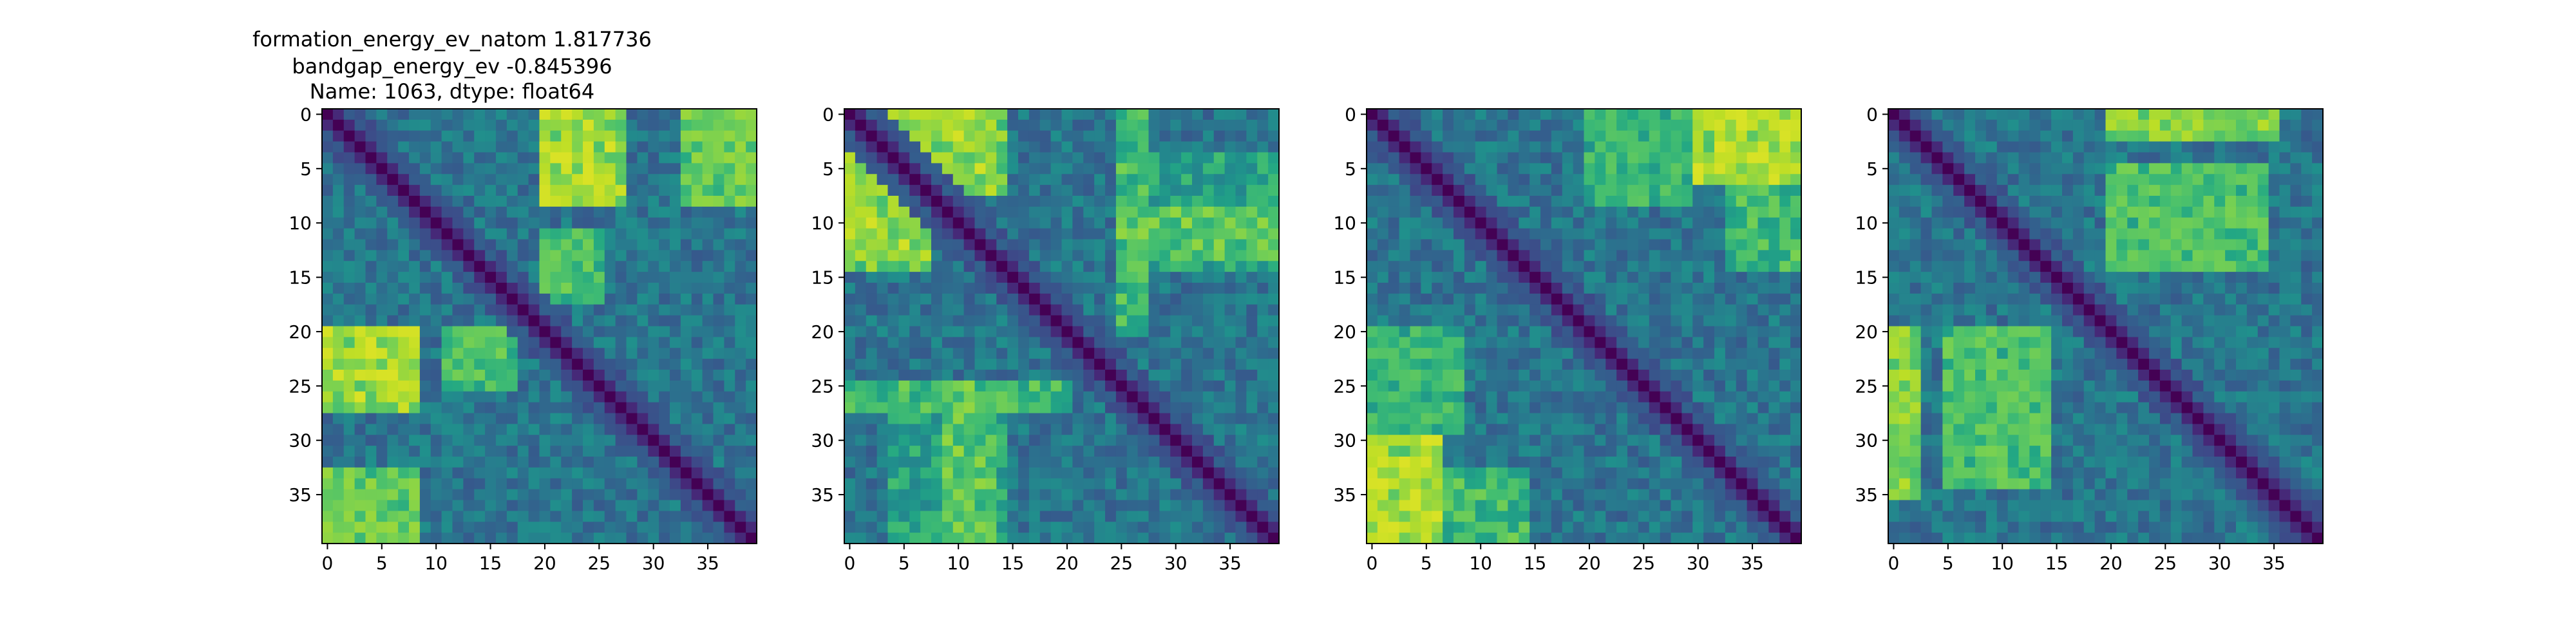 The image size is (2576, 644). What do you see at coordinates (544, 563) in the screenshot?
I see `x-tick-label: 20` at bounding box center [544, 563].